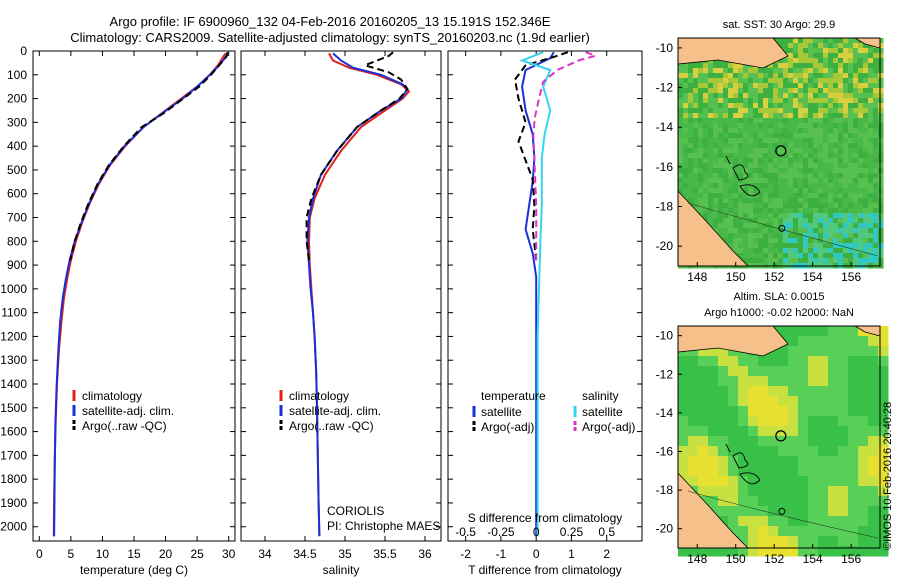  What do you see at coordinates (536, 554) in the screenshot?
I see `T-tick-label: 0` at bounding box center [536, 554].